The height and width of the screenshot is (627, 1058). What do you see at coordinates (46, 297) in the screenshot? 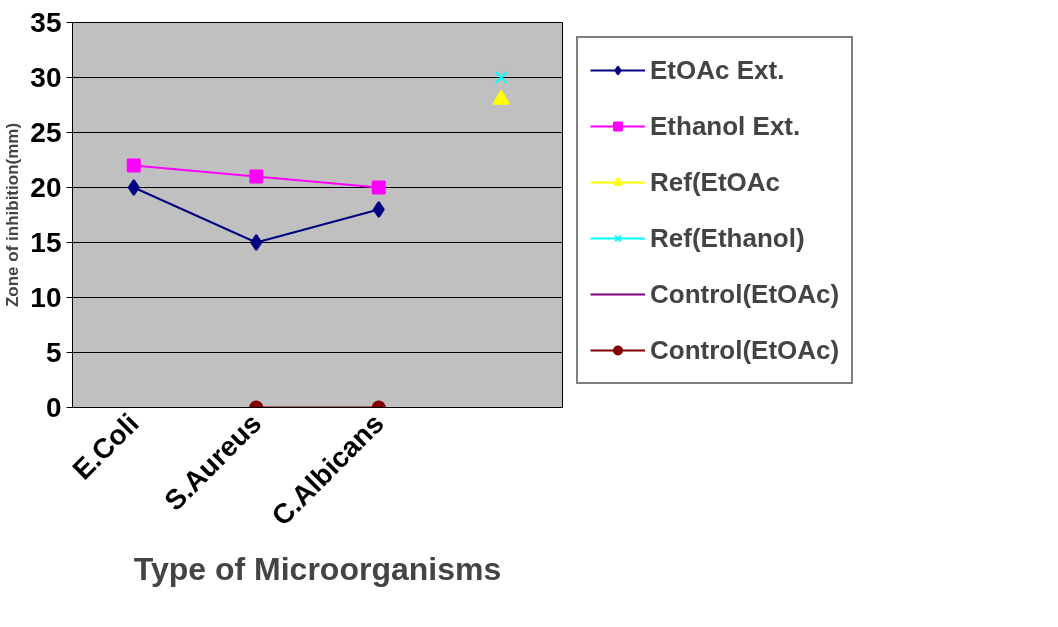
I see `y-tick-label: 10` at bounding box center [46, 297].